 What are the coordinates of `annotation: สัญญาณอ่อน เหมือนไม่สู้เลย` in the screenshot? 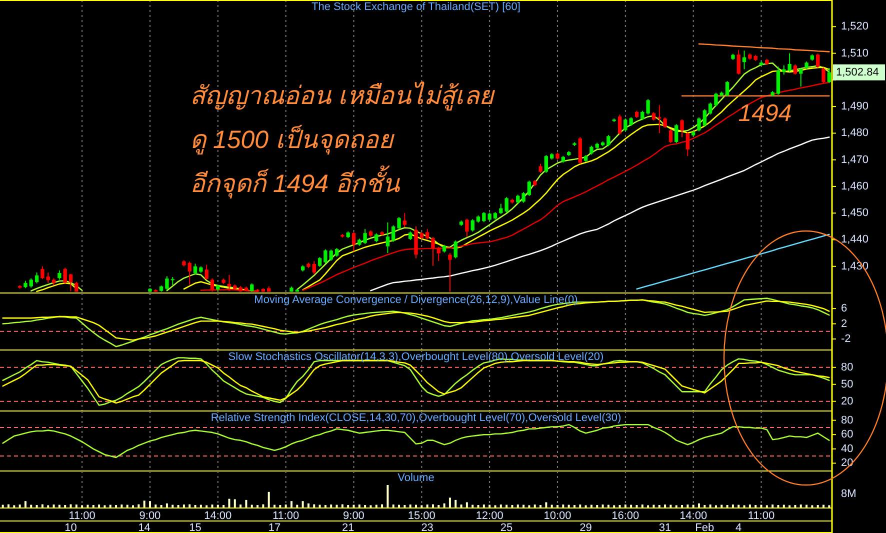 It's located at (343, 96).